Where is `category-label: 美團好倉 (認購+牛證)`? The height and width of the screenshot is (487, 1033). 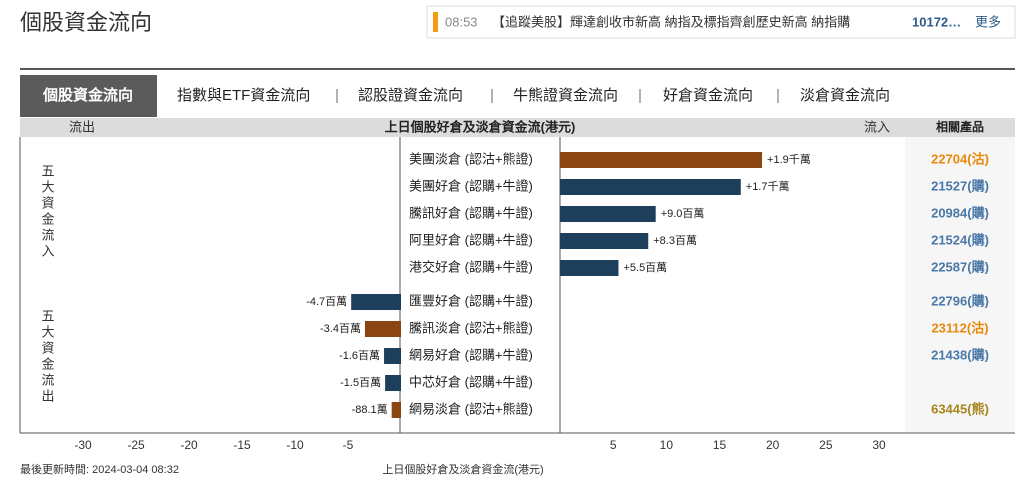 category-label: 美團好倉 (認購+牛證) is located at coordinates (471, 185).